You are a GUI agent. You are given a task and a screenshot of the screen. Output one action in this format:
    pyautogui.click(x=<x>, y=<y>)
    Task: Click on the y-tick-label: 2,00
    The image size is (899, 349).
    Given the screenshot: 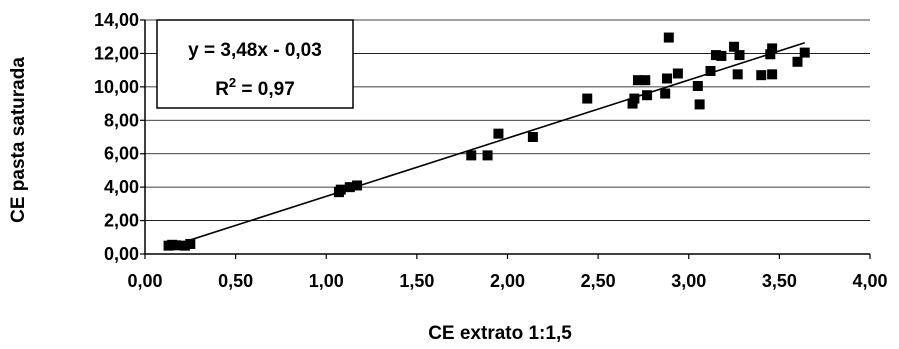 What is the action you would take?
    pyautogui.click(x=121, y=221)
    